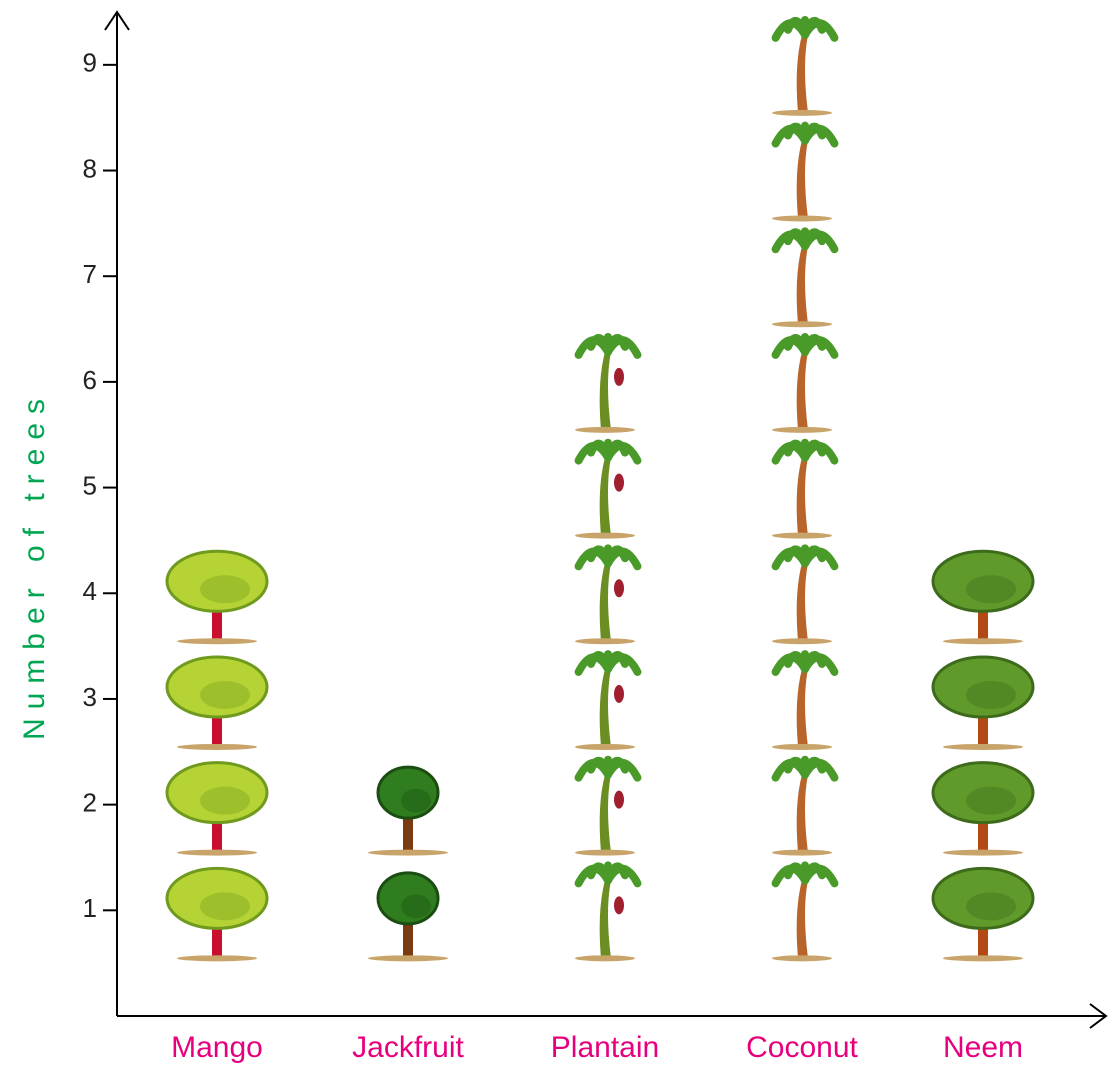 Image resolution: width=1111 pixels, height=1068 pixels. Describe the element at coordinates (90, 908) in the screenshot. I see `y-tick-label: 1` at that location.